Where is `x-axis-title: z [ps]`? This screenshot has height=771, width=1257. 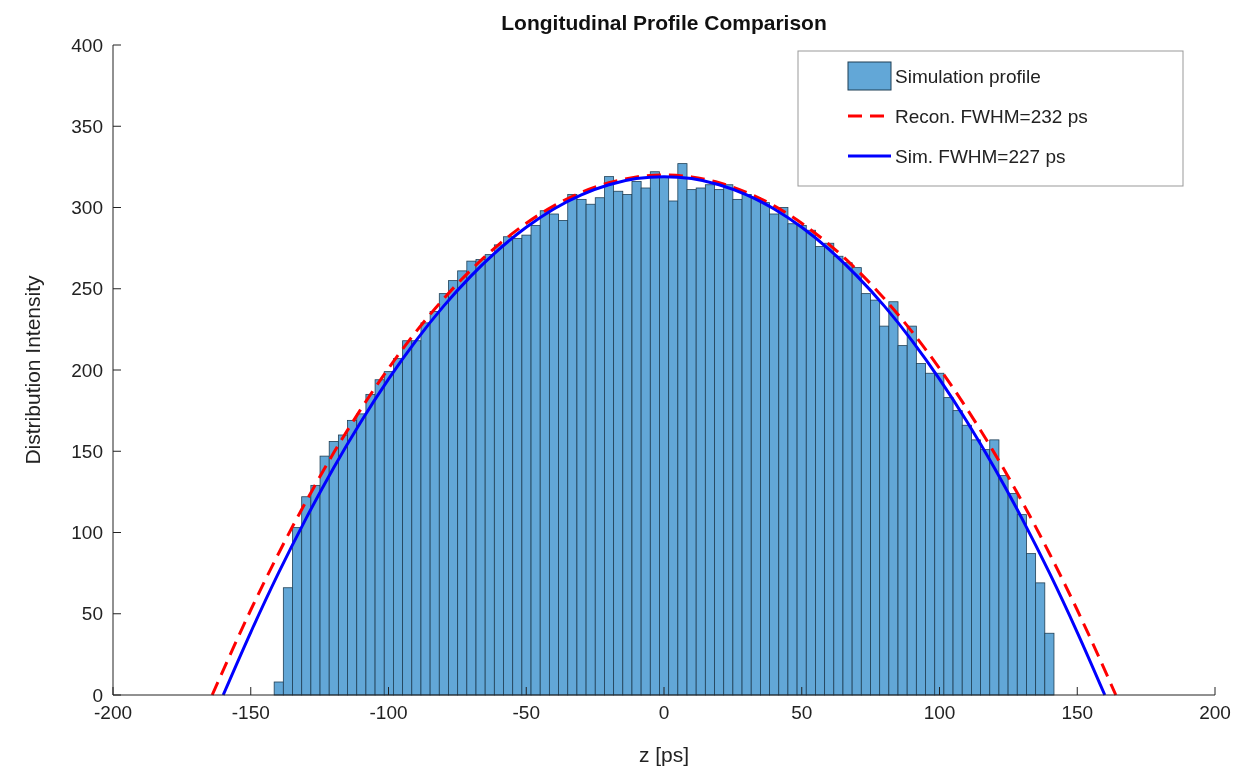
x-axis-title: z [ps] is located at coordinates (664, 754).